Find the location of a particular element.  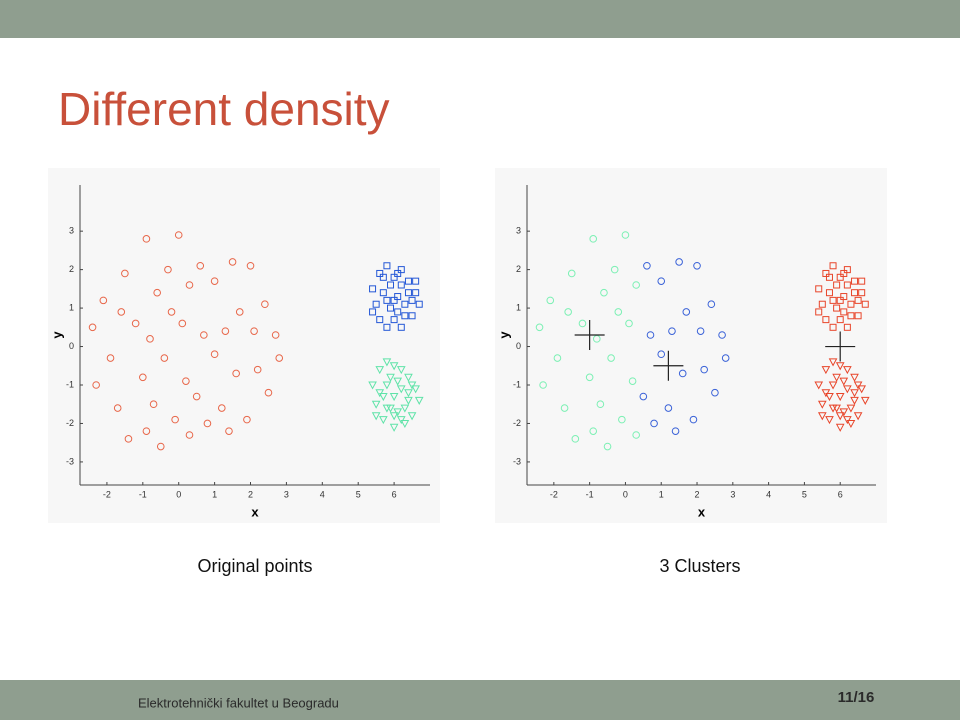

x-tick-label: -1 is located at coordinates (590, 494).